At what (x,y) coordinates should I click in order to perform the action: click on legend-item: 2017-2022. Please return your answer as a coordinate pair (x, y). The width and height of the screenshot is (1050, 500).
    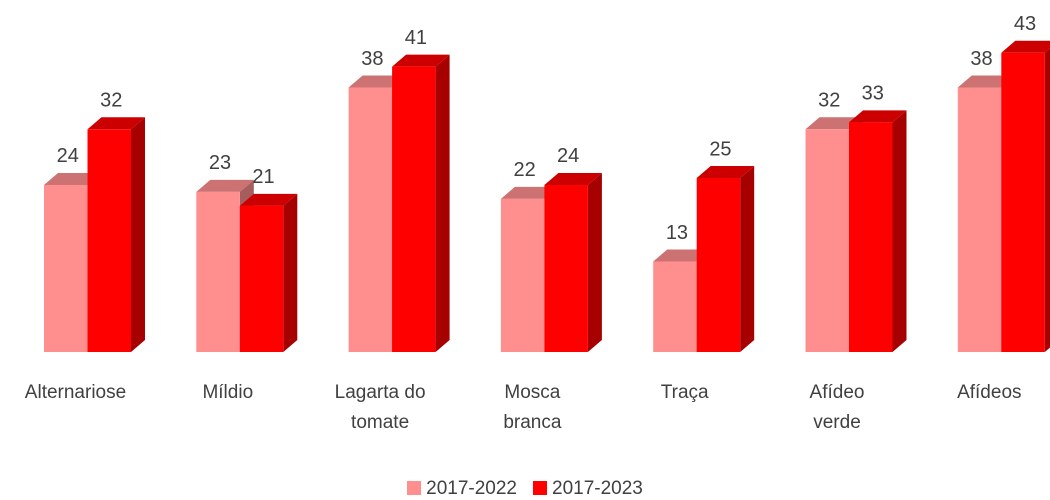
    Looking at the image, I should click on (462, 489).